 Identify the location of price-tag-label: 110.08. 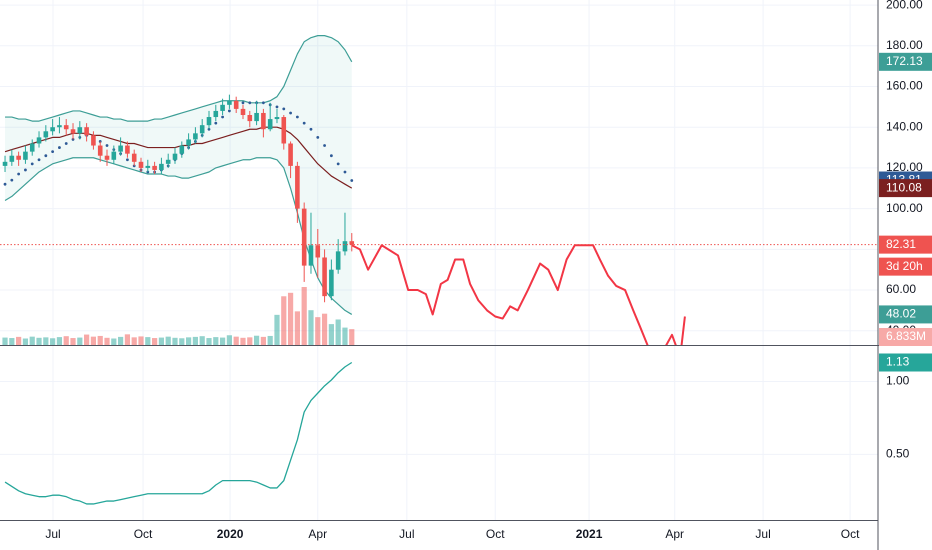
(904, 187).